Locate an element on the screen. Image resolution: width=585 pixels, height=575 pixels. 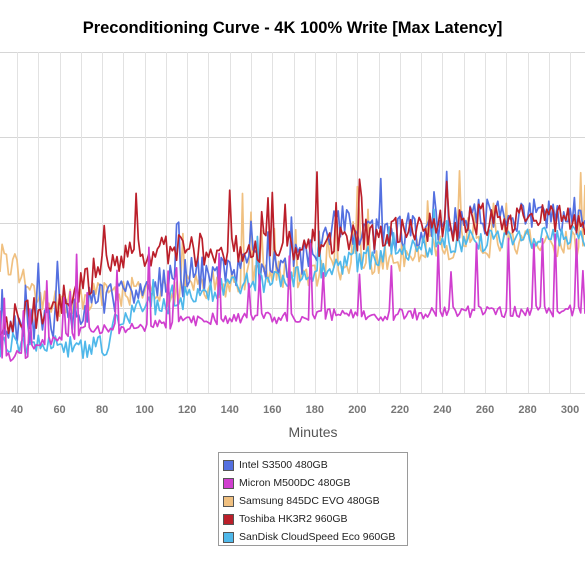
x-tick-label: 140 is located at coordinates (230, 410).